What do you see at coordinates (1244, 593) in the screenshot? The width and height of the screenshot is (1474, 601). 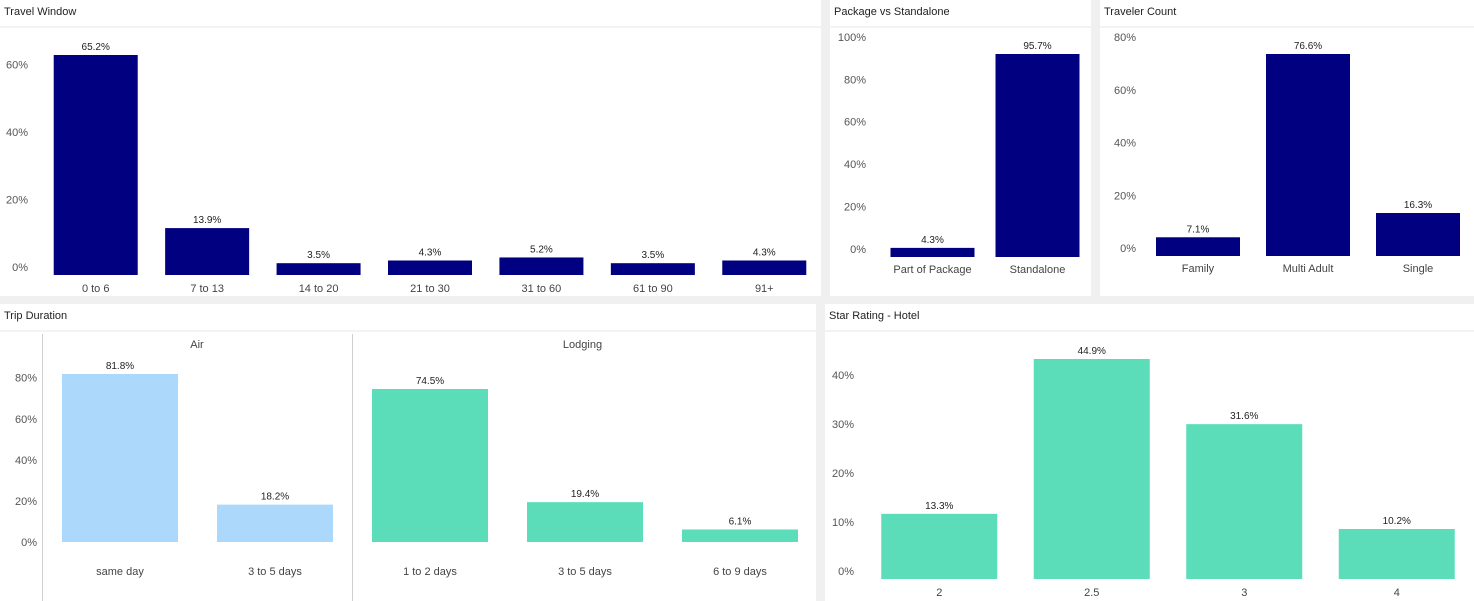 I see `x-tick-label: 3` at bounding box center [1244, 593].